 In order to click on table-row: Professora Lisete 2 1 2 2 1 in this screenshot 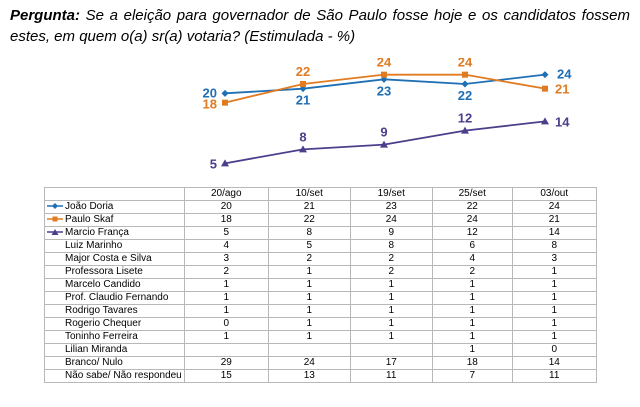, I will do `click(320, 272)`.